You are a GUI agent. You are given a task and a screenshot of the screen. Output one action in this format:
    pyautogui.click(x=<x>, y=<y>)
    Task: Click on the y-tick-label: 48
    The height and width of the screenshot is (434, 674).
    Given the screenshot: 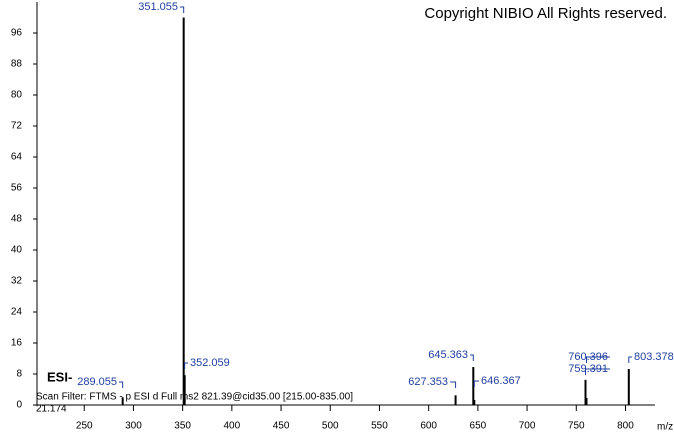 What is the action you would take?
    pyautogui.click(x=17, y=219)
    